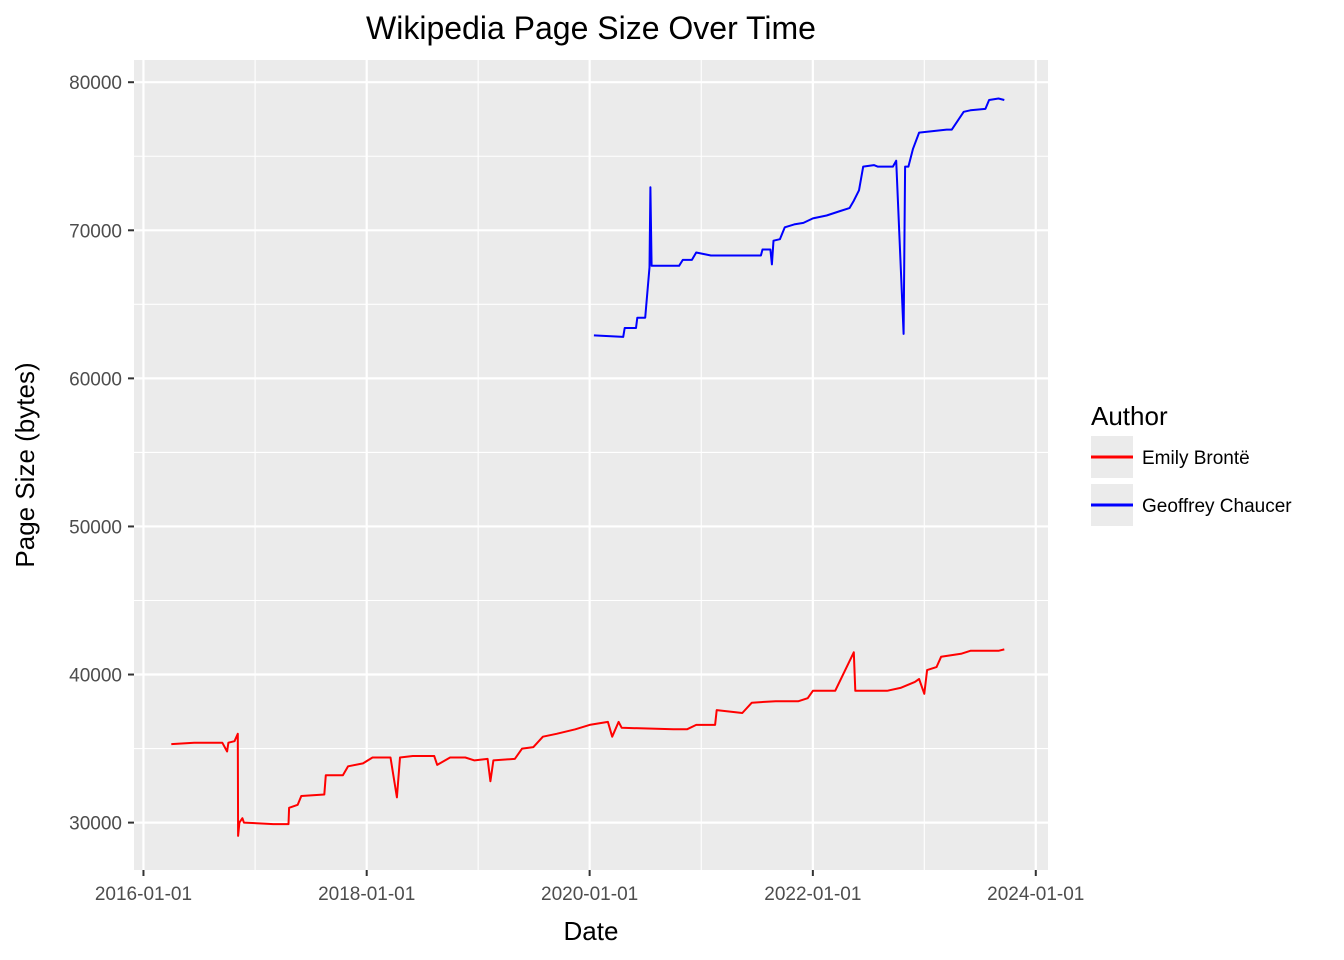  What do you see at coordinates (1196, 458) in the screenshot?
I see `legend-label: Emily Brontë` at bounding box center [1196, 458].